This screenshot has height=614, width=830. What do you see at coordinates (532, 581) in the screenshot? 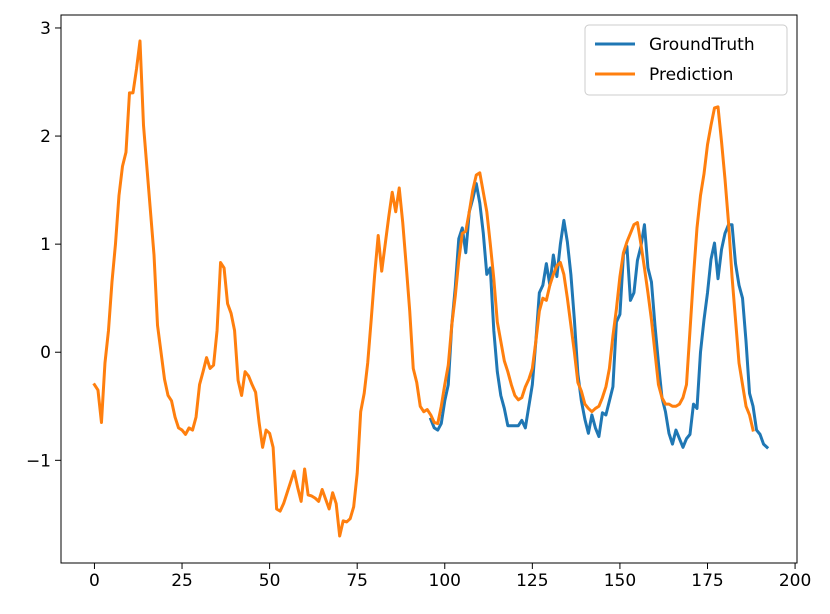
I see `x-tick-label: 125` at bounding box center [532, 581].